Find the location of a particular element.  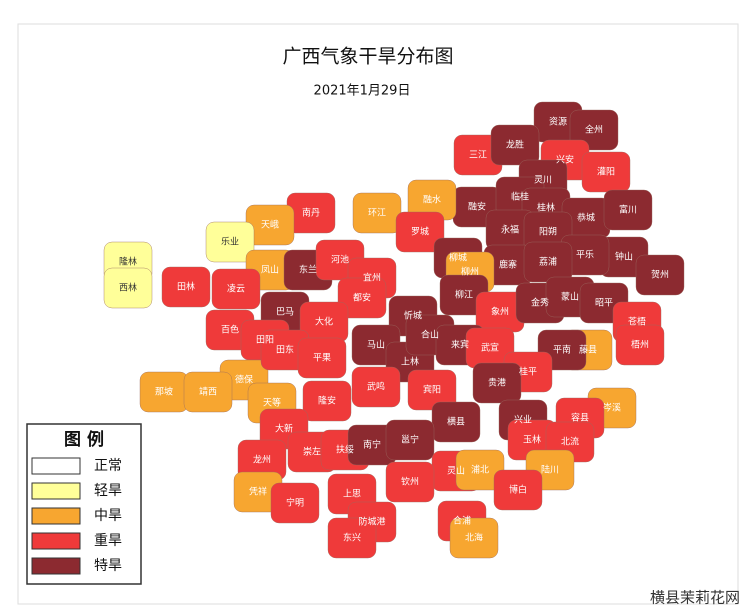

county-label: 河池 is located at coordinates (340, 260).